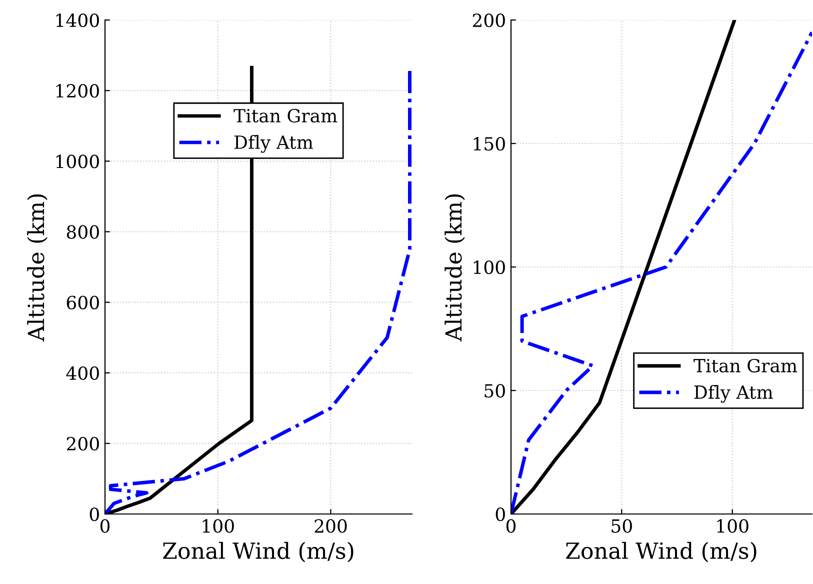 Image resolution: width=813 pixels, height=584 pixels. Describe the element at coordinates (489, 143) in the screenshot. I see `y-tick-label: 150` at that location.